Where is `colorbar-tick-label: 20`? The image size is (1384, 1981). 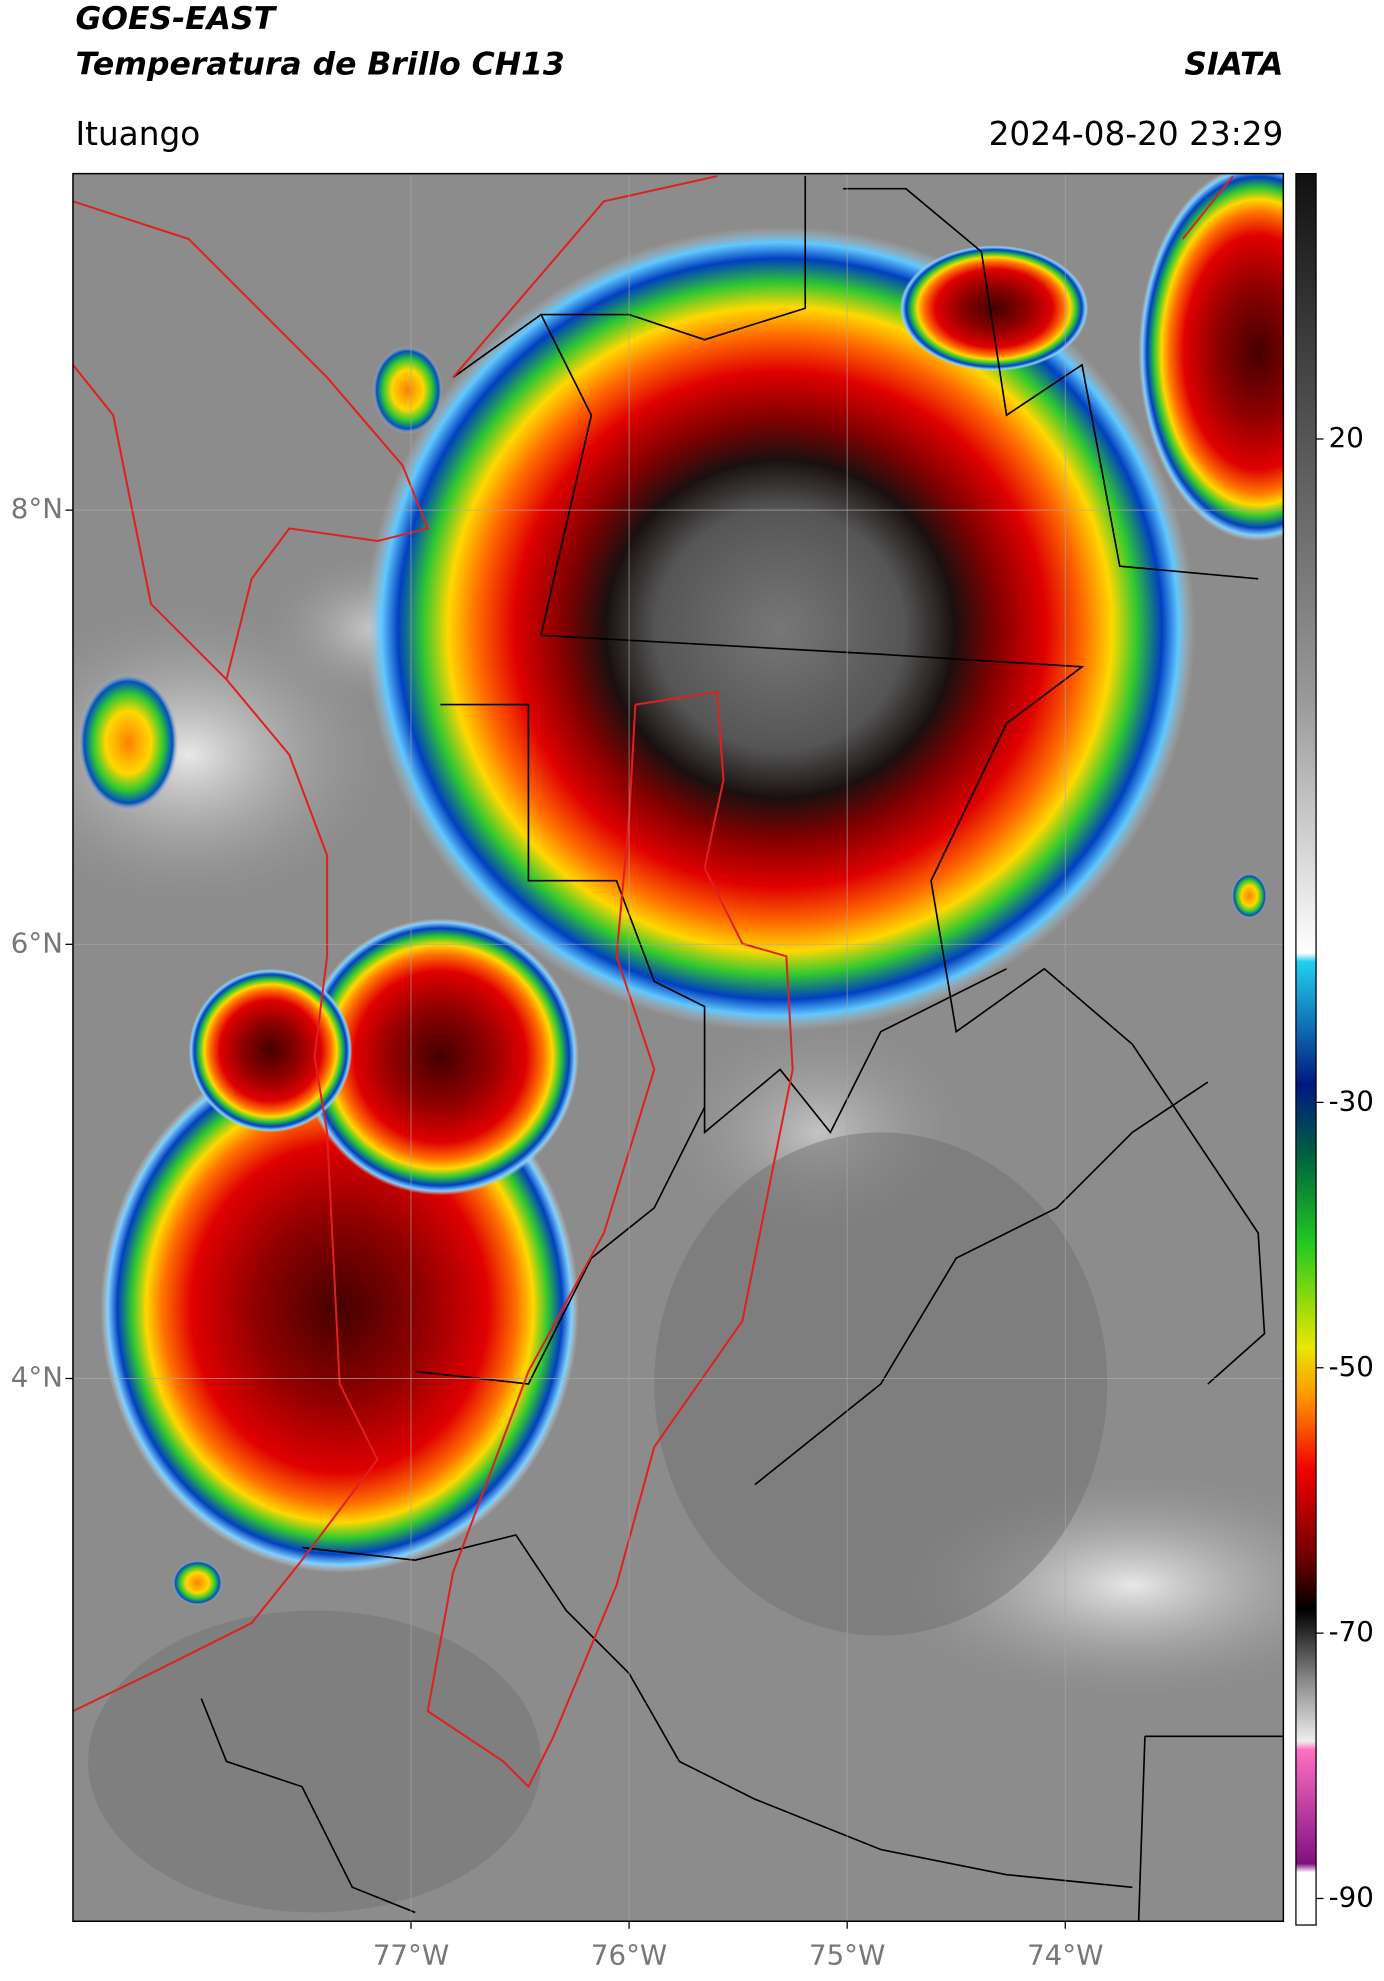 colorbar-tick-label: 20 is located at coordinates (1346, 437).